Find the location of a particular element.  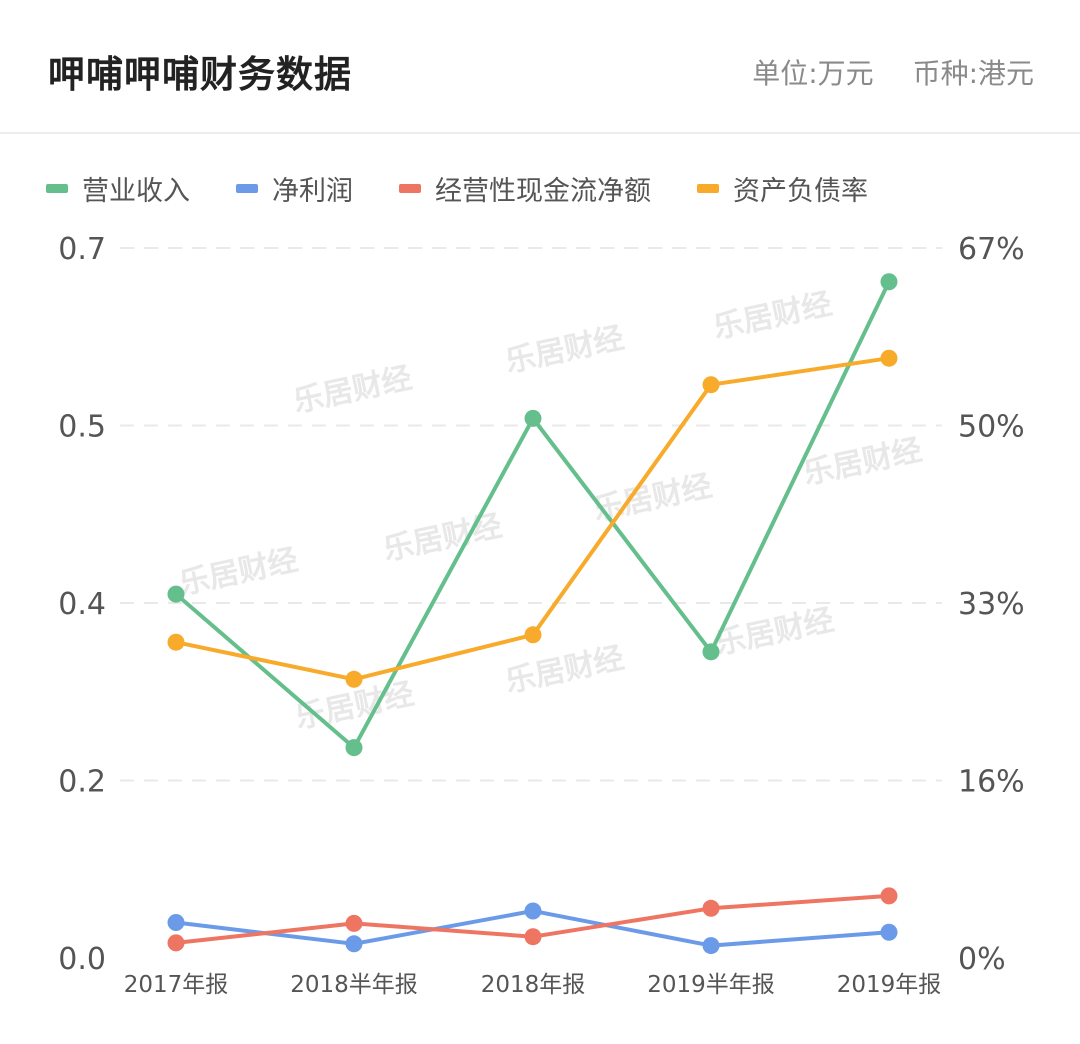

watermark-3: 乐居财经 is located at coordinates (442, 538).